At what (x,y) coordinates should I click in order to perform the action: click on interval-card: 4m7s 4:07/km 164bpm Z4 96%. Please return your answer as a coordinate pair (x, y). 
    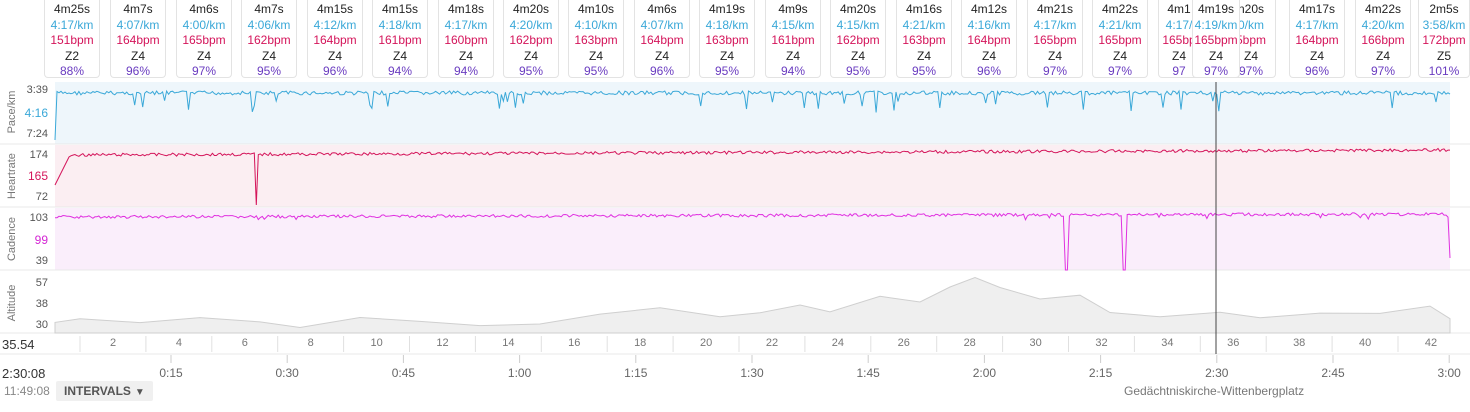
    Looking at the image, I should click on (138, 39).